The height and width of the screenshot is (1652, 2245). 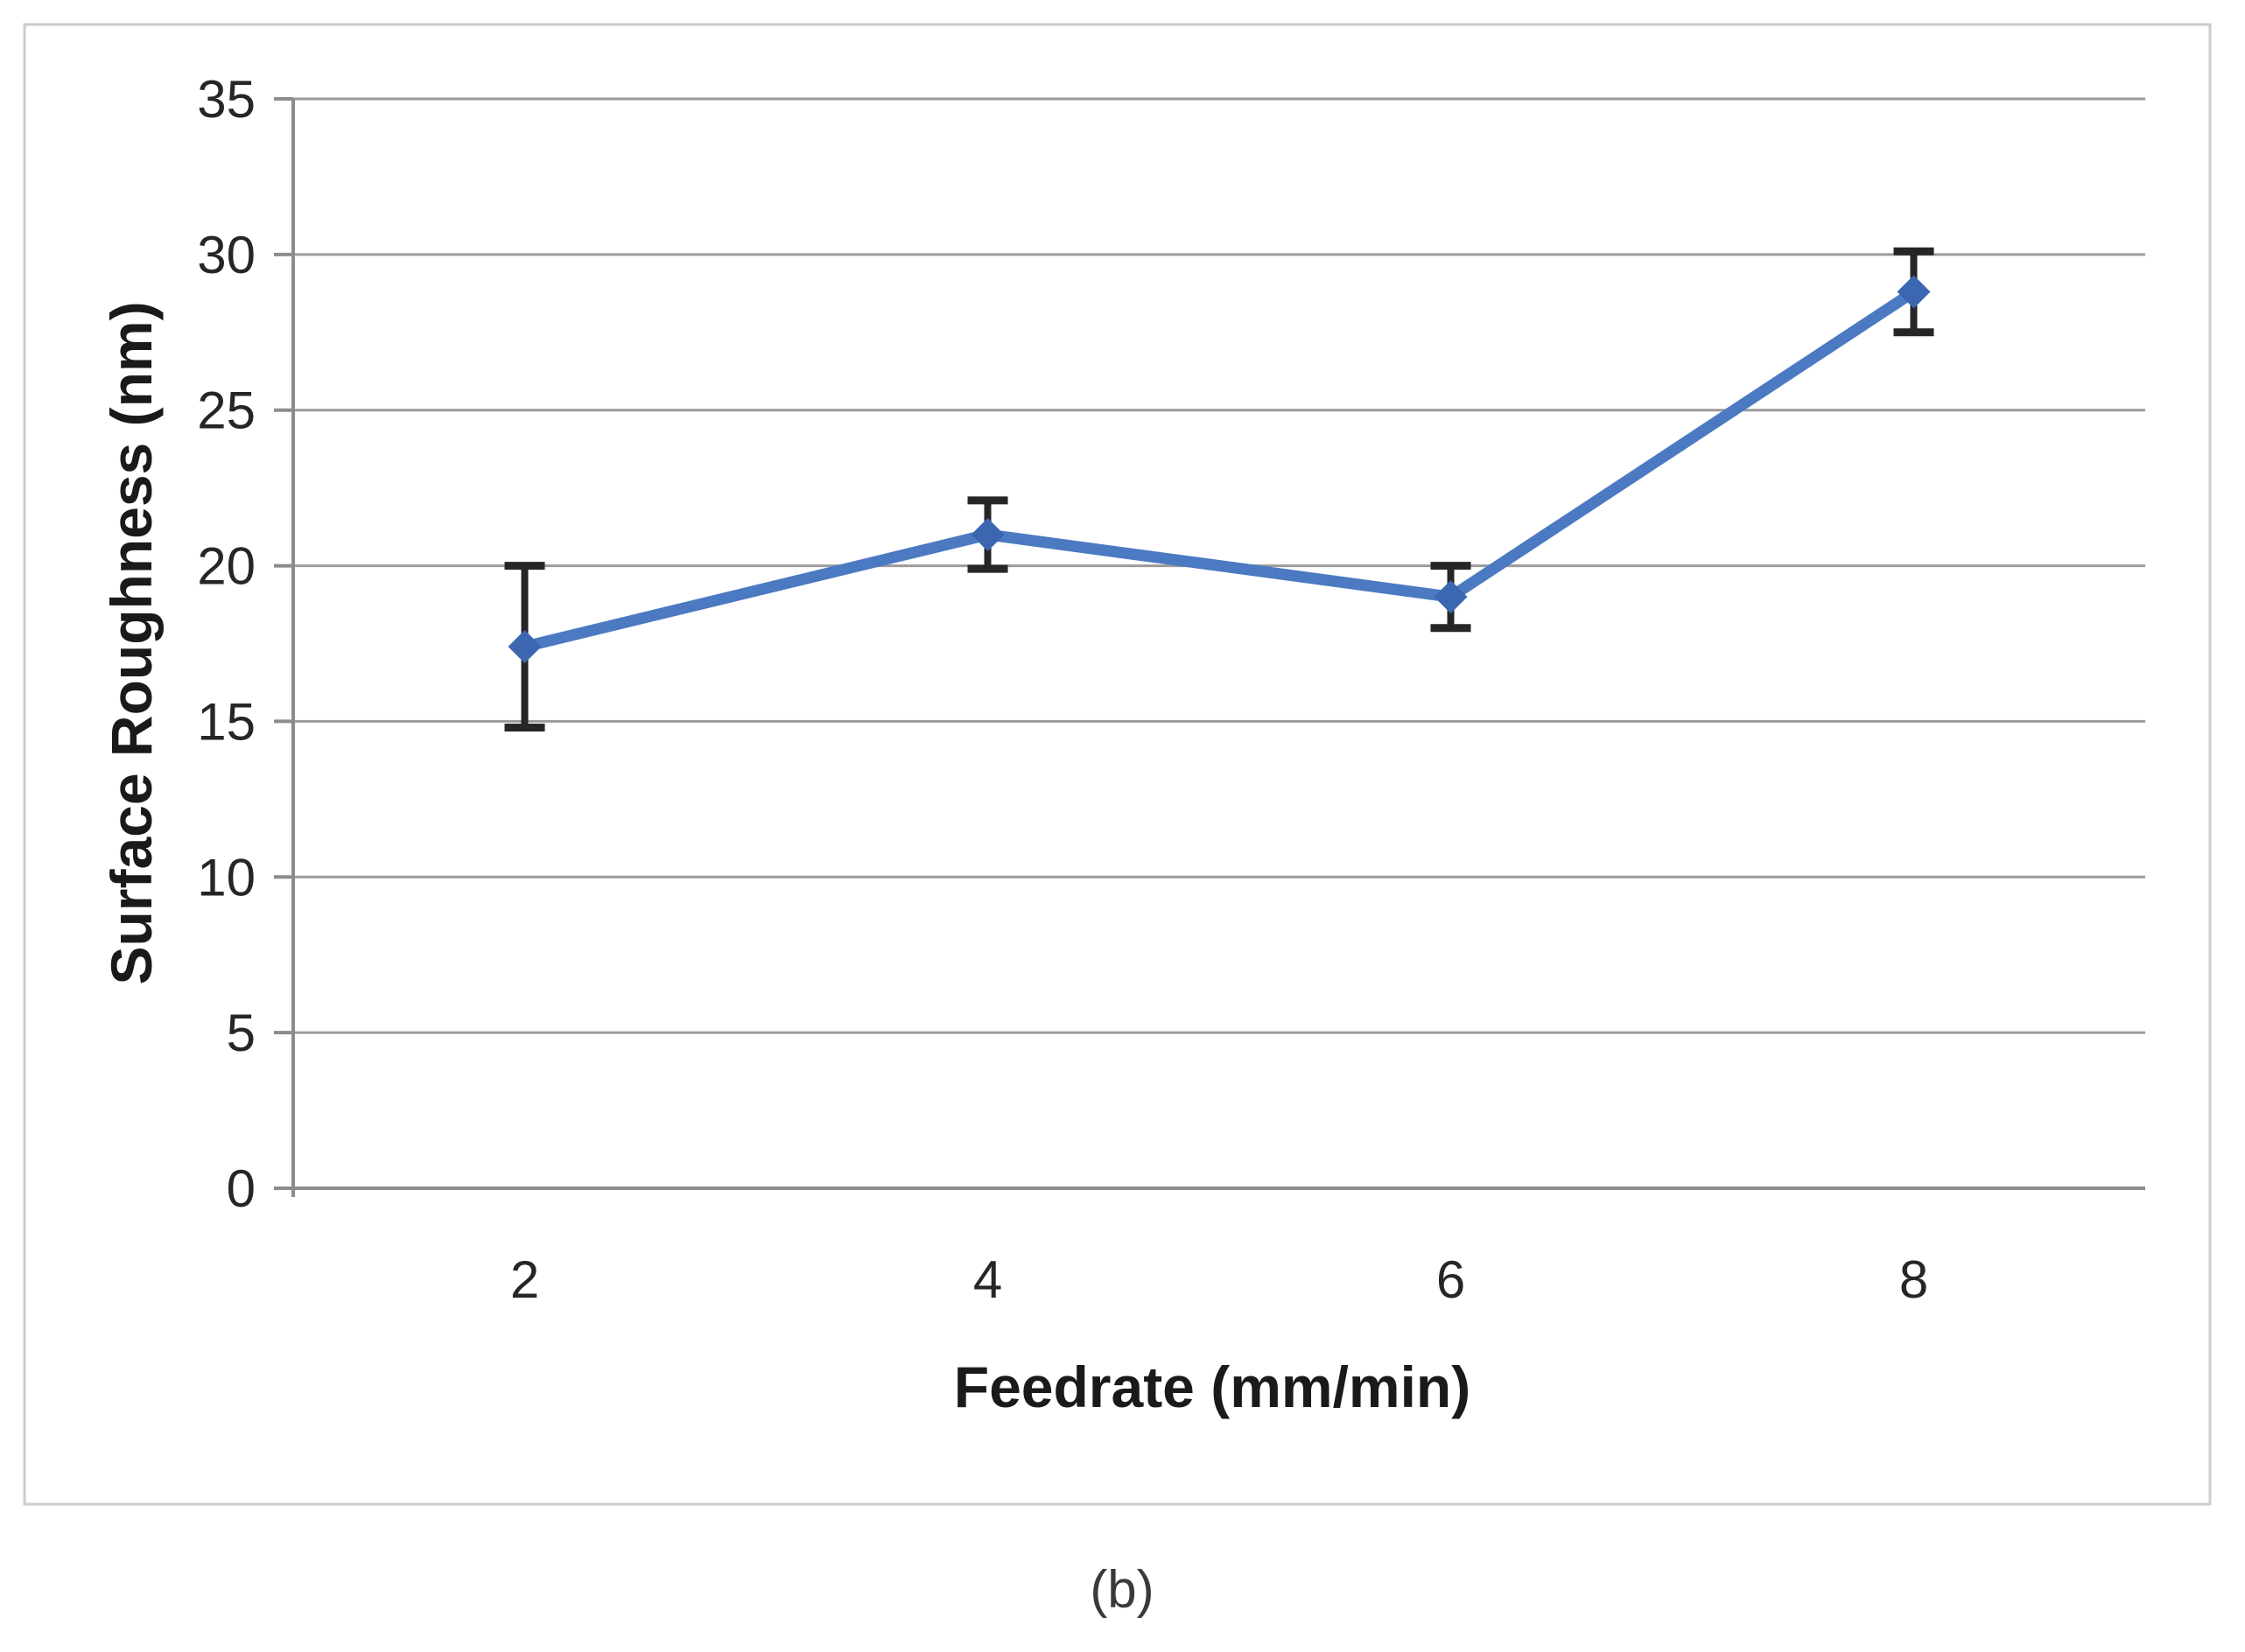 I want to click on x-axis-title: Feedrate (mm/min), so click(x=1212, y=1386).